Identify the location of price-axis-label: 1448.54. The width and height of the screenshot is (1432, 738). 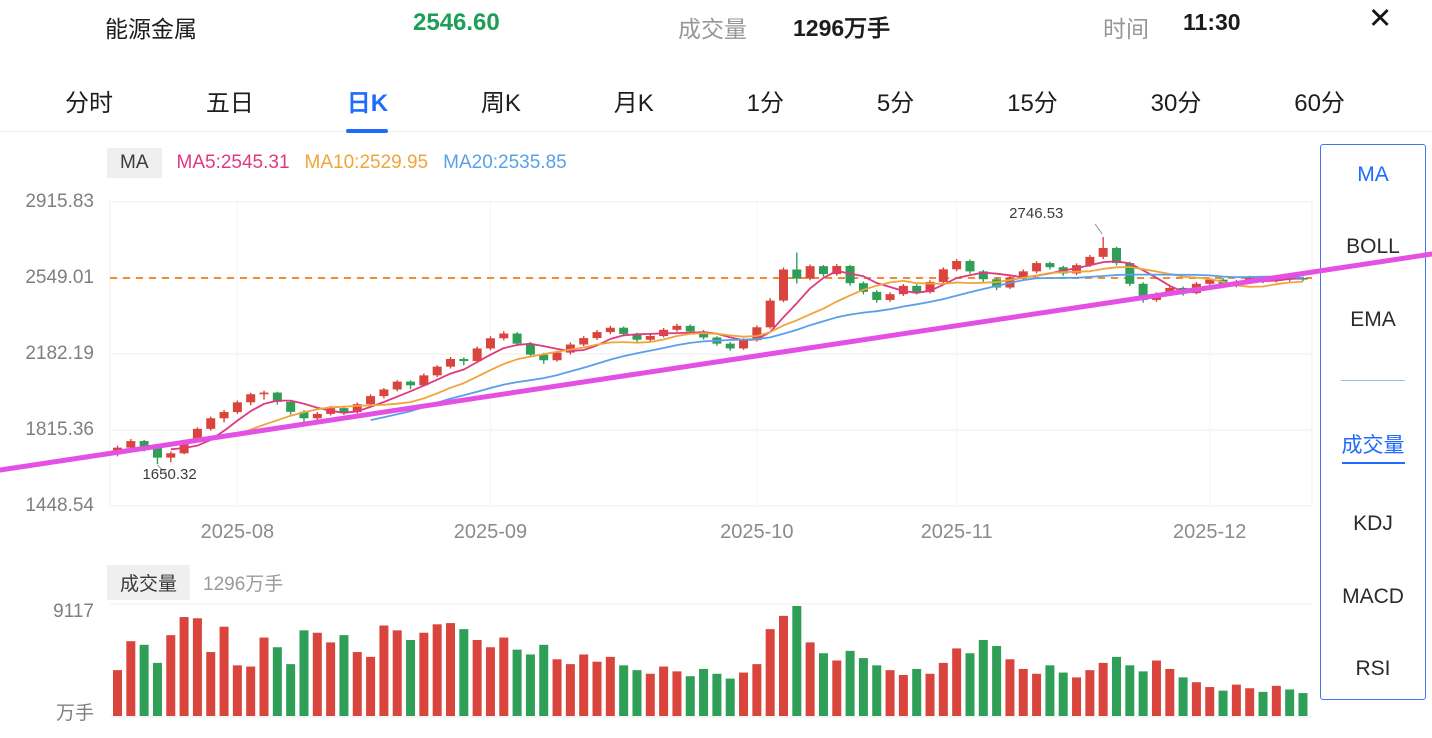
(59, 505).